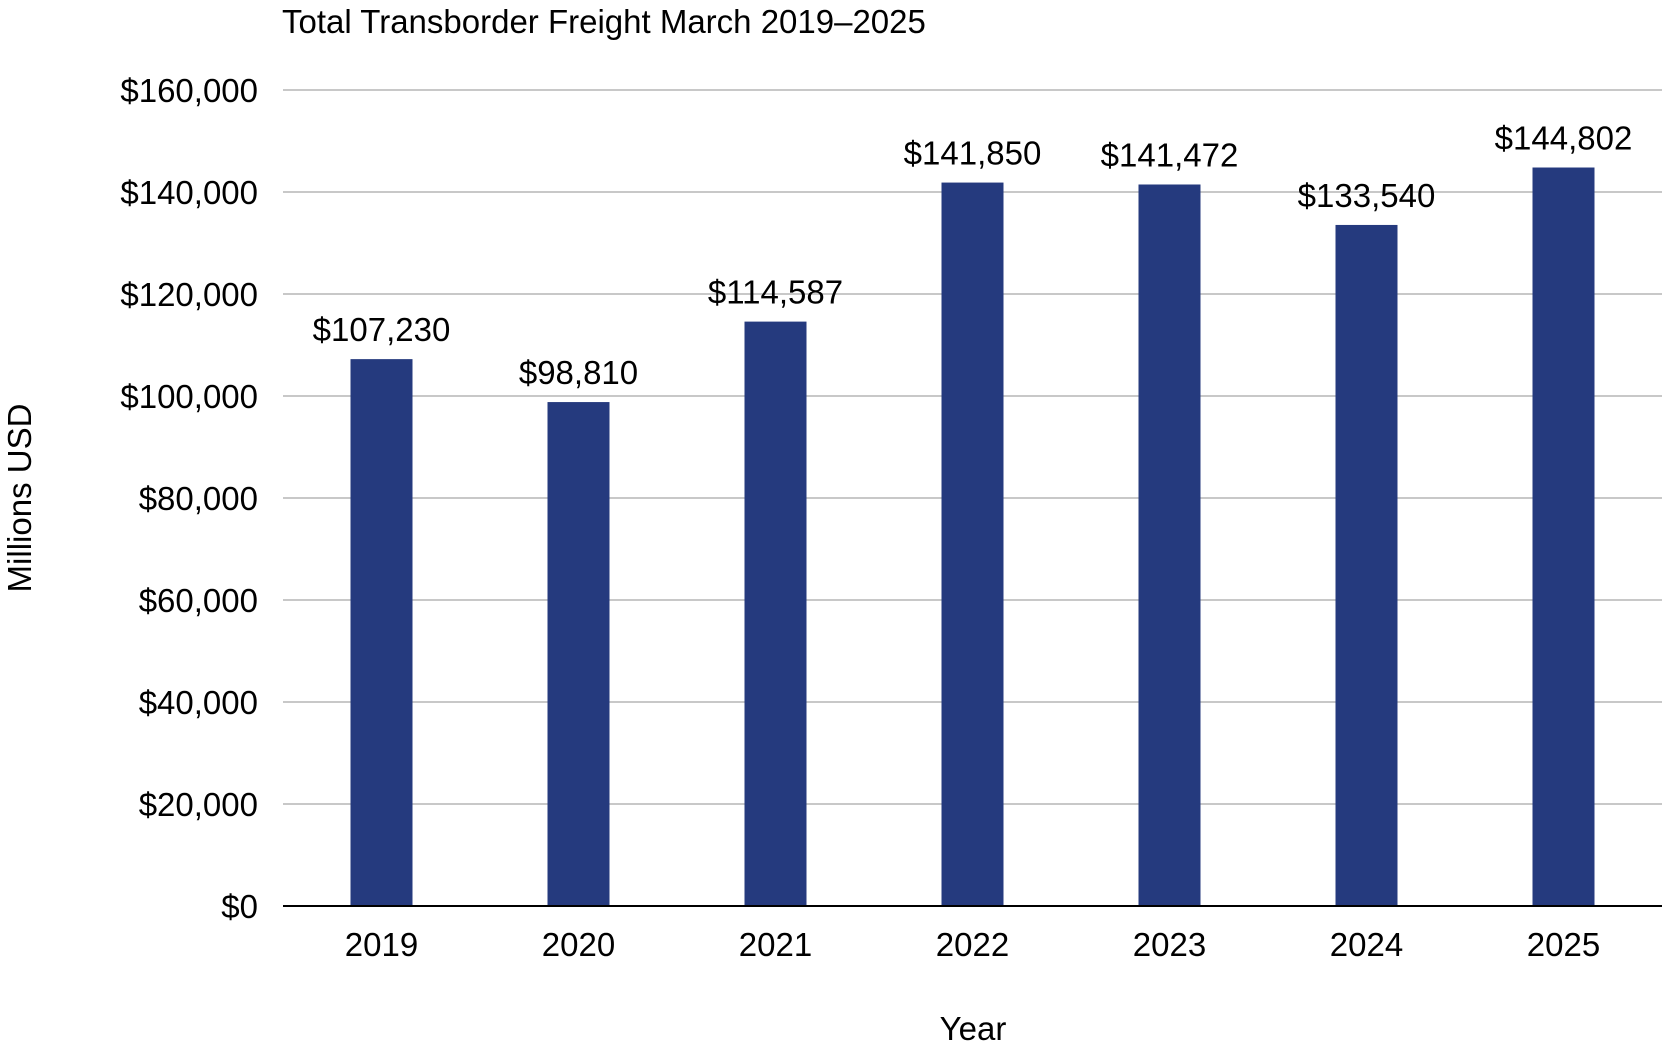 Image resolution: width=1662 pixels, height=1057 pixels. What do you see at coordinates (775, 292) in the screenshot?
I see `data-label-2021: $114,587` at bounding box center [775, 292].